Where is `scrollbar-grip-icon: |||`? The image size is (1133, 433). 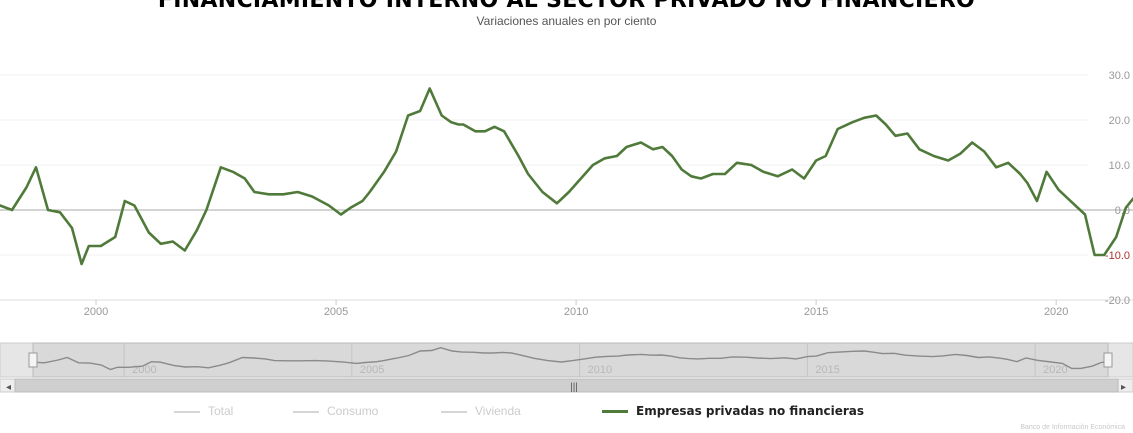 scrollbar-grip-icon: ||| is located at coordinates (574, 387).